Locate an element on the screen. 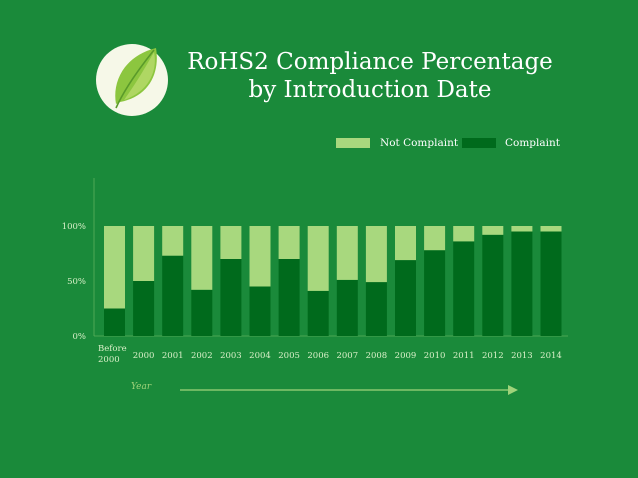  x-tick-label: 2008 is located at coordinates (377, 356).